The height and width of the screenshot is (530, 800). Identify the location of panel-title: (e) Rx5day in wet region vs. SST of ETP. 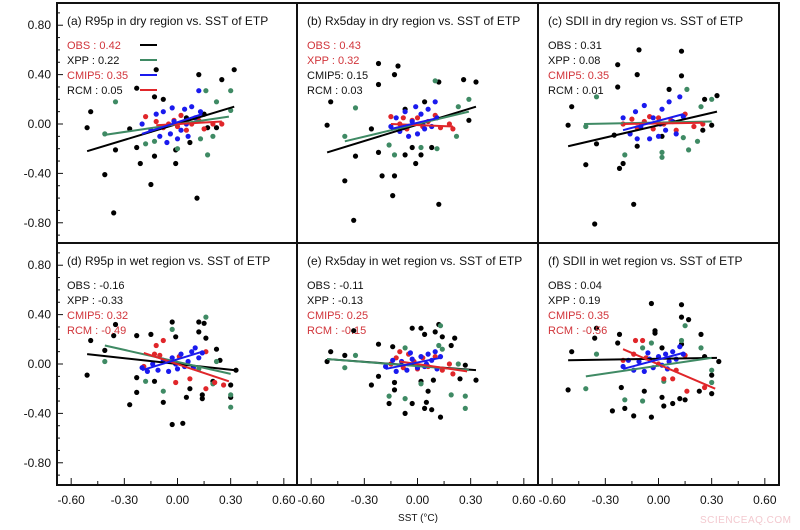
(414, 261).